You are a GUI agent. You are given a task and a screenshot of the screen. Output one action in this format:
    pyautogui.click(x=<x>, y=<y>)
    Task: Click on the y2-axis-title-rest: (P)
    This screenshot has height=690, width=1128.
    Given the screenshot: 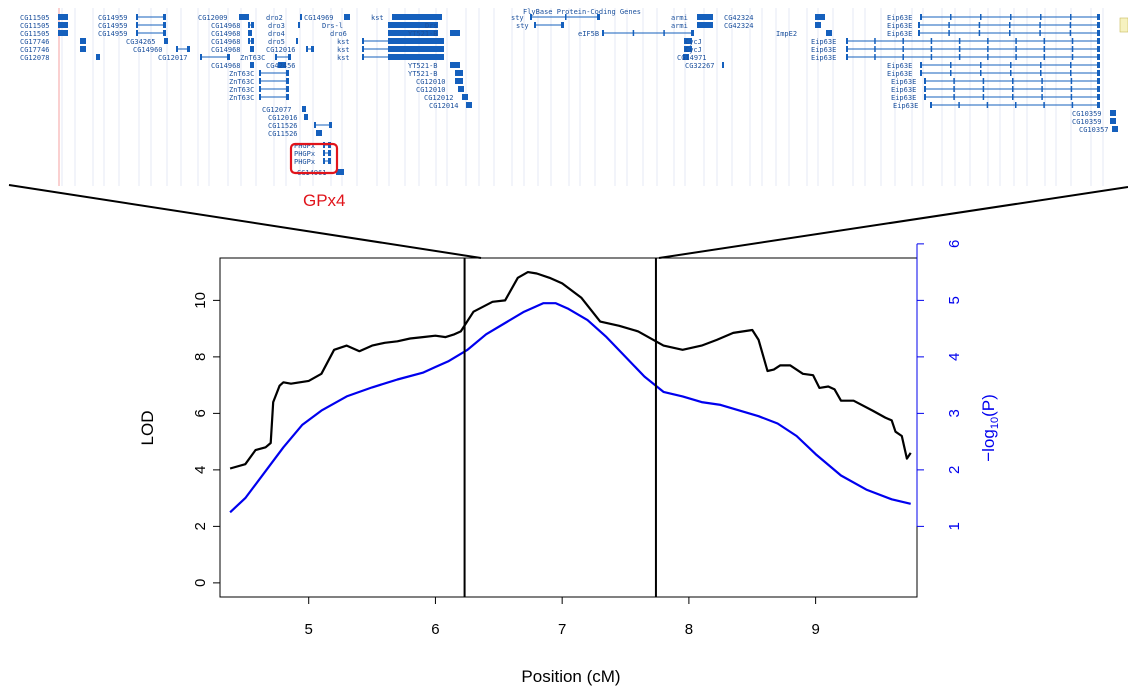 What is the action you would take?
    pyautogui.click(x=988, y=405)
    